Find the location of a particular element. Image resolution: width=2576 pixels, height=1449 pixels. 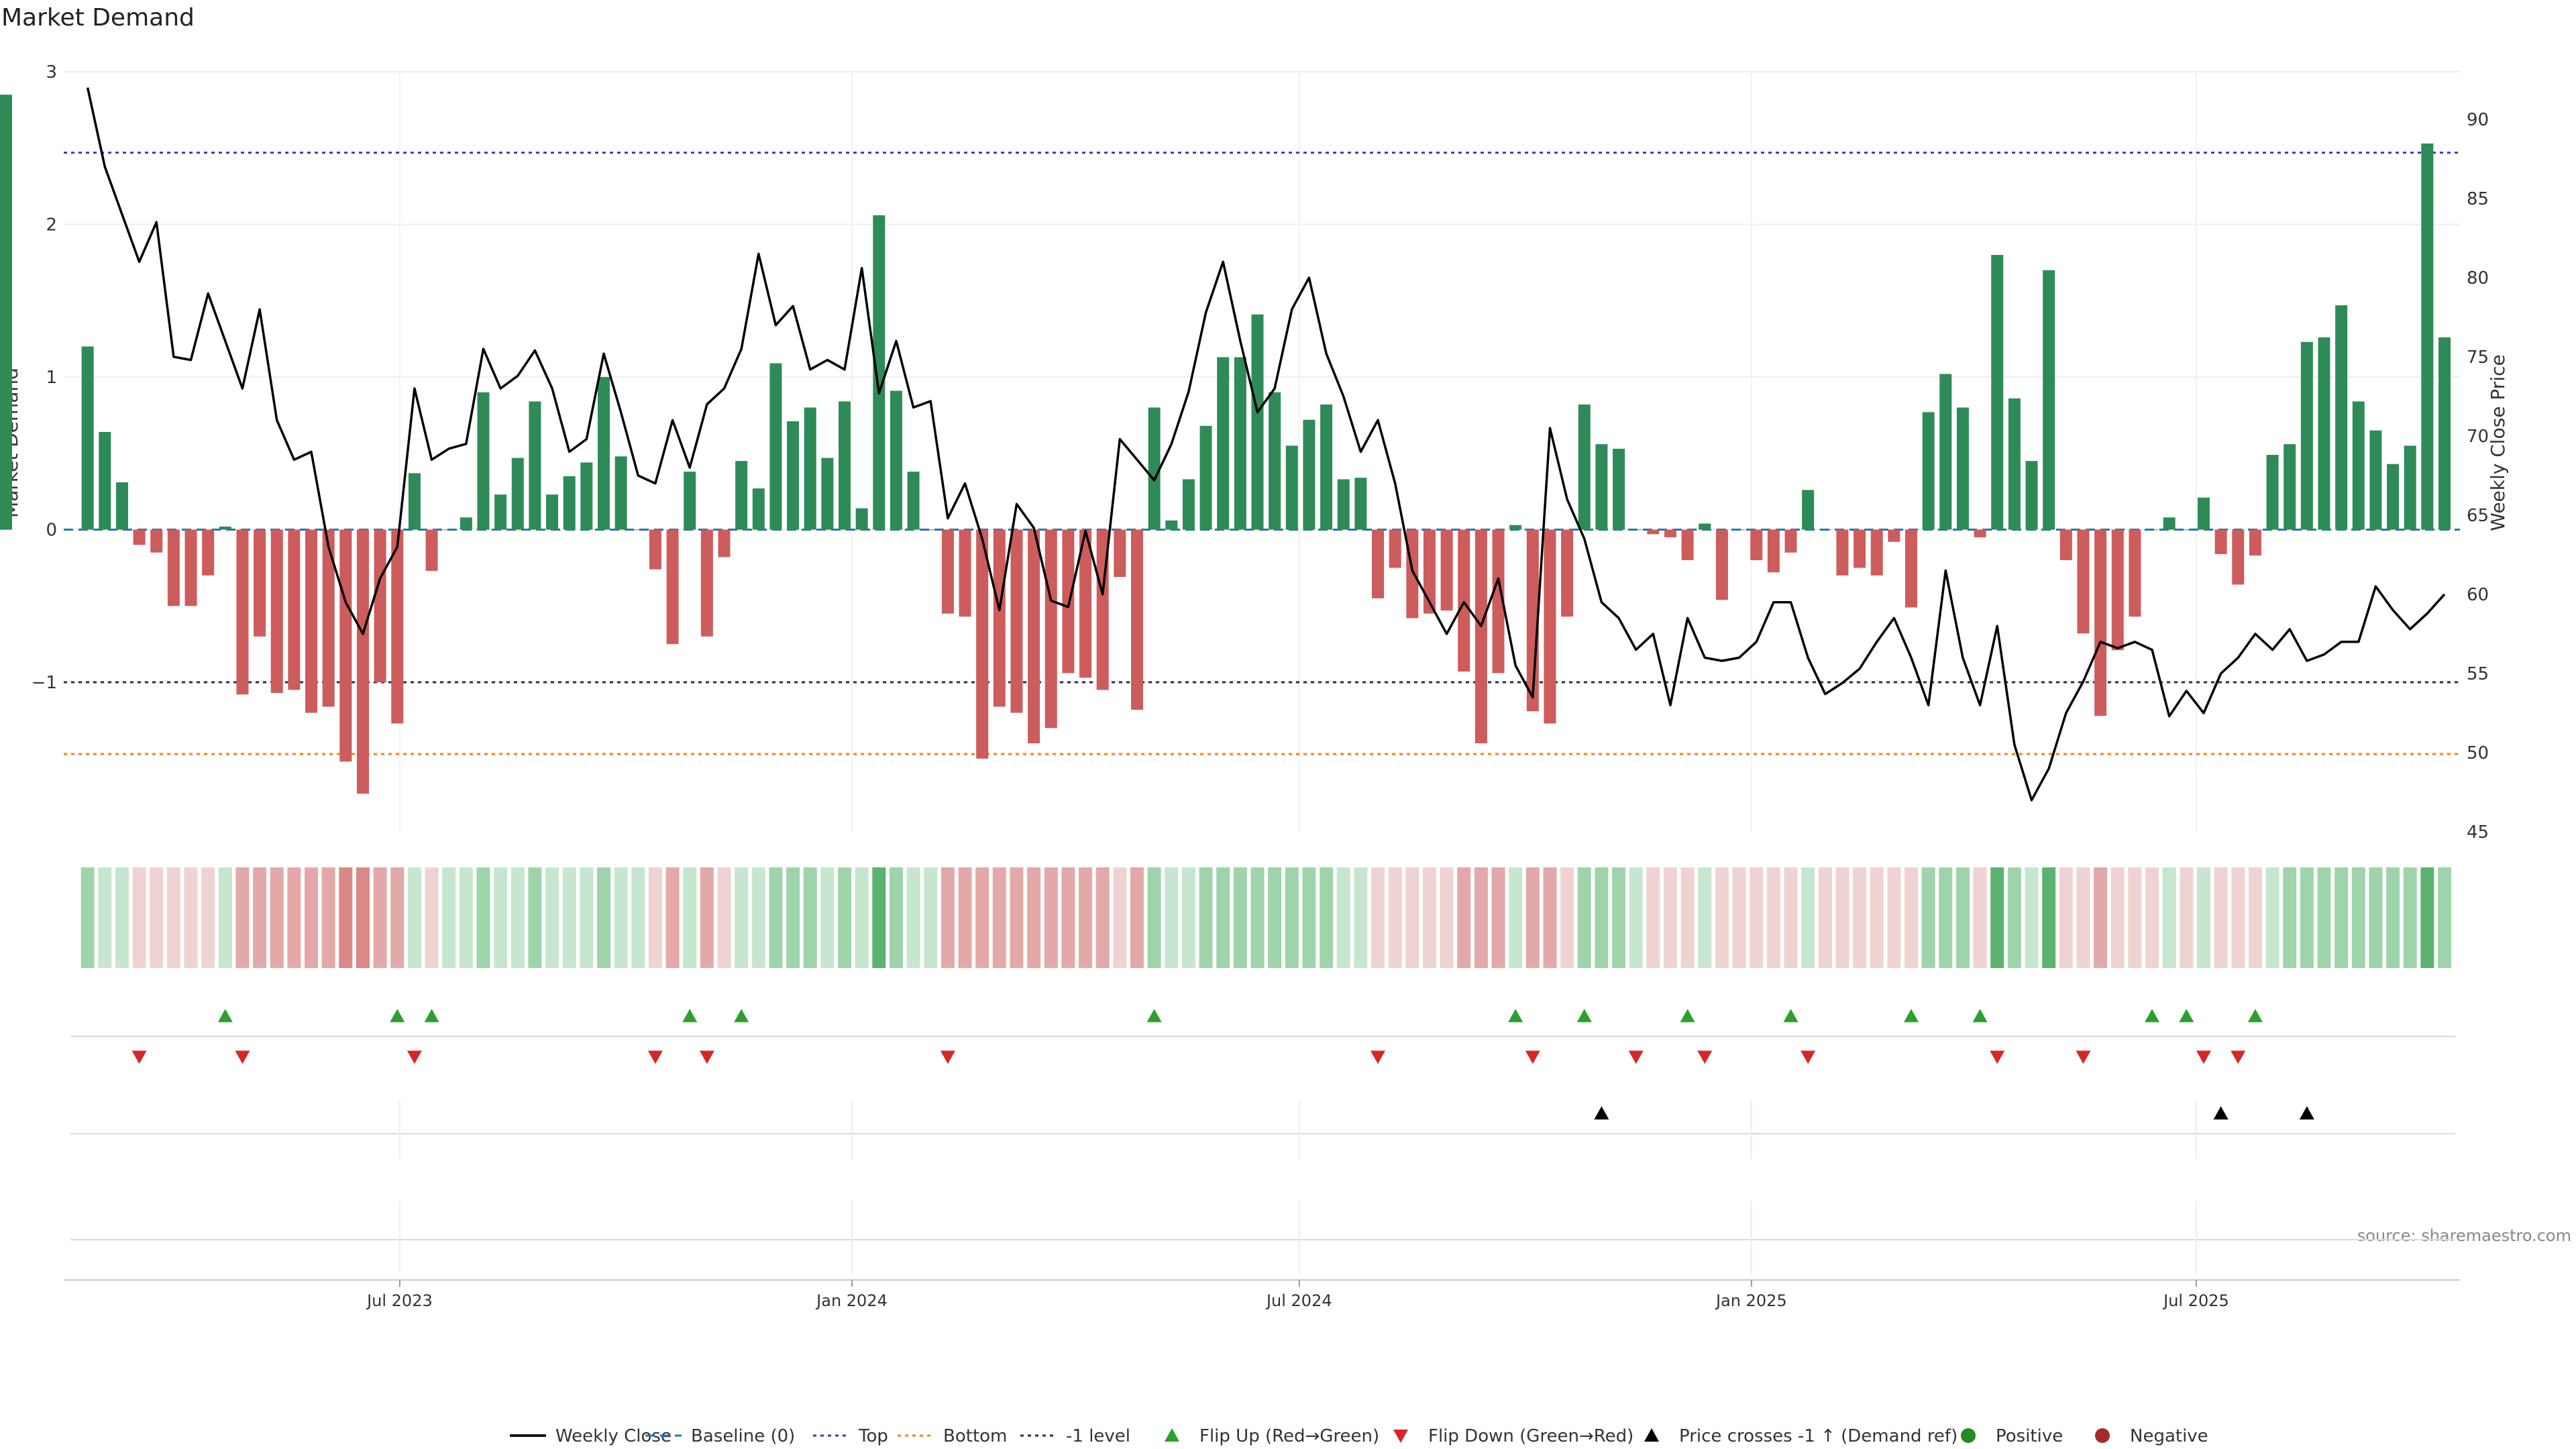

y-tick-label-left: 3 is located at coordinates (51, 72).